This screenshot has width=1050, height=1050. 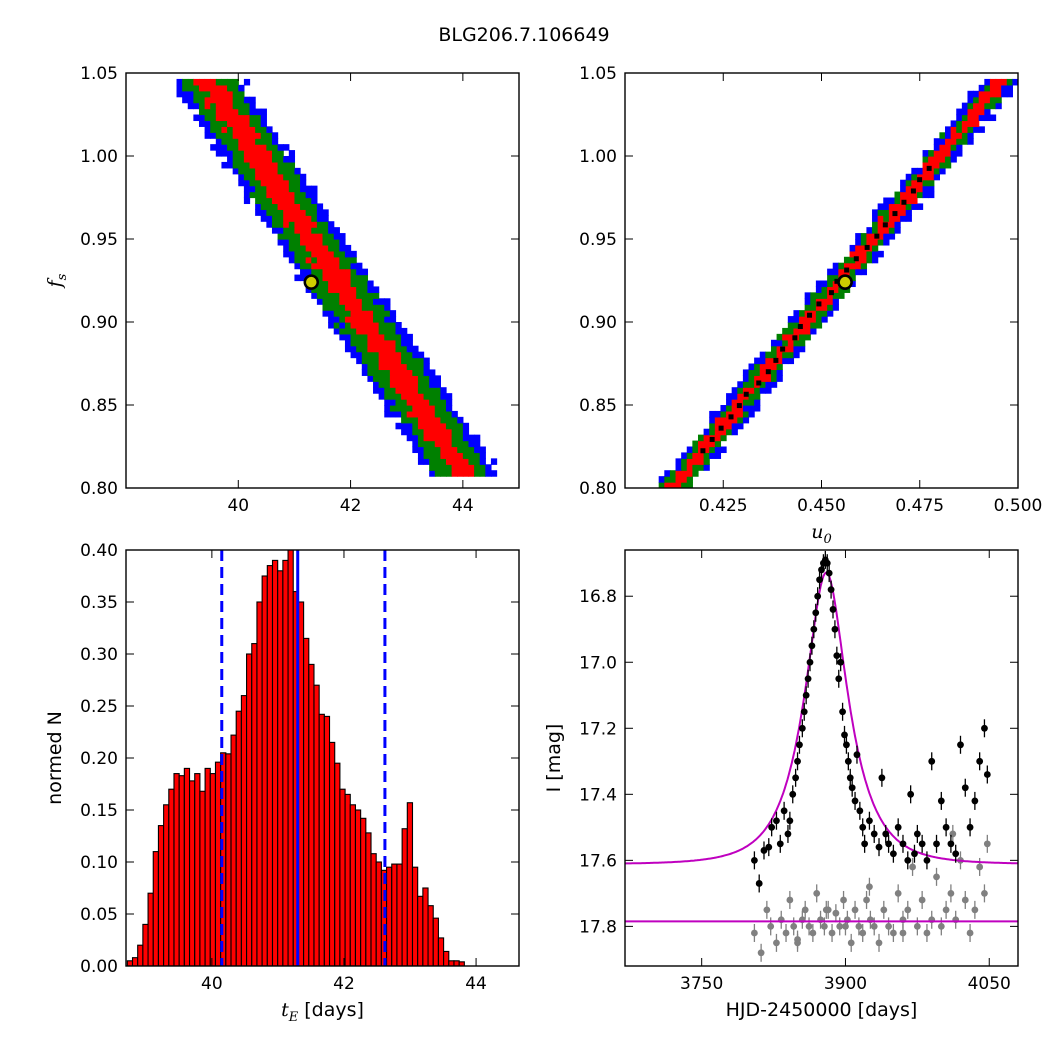 I want to click on te-hist-xtick-label: 44, so click(x=476, y=984).